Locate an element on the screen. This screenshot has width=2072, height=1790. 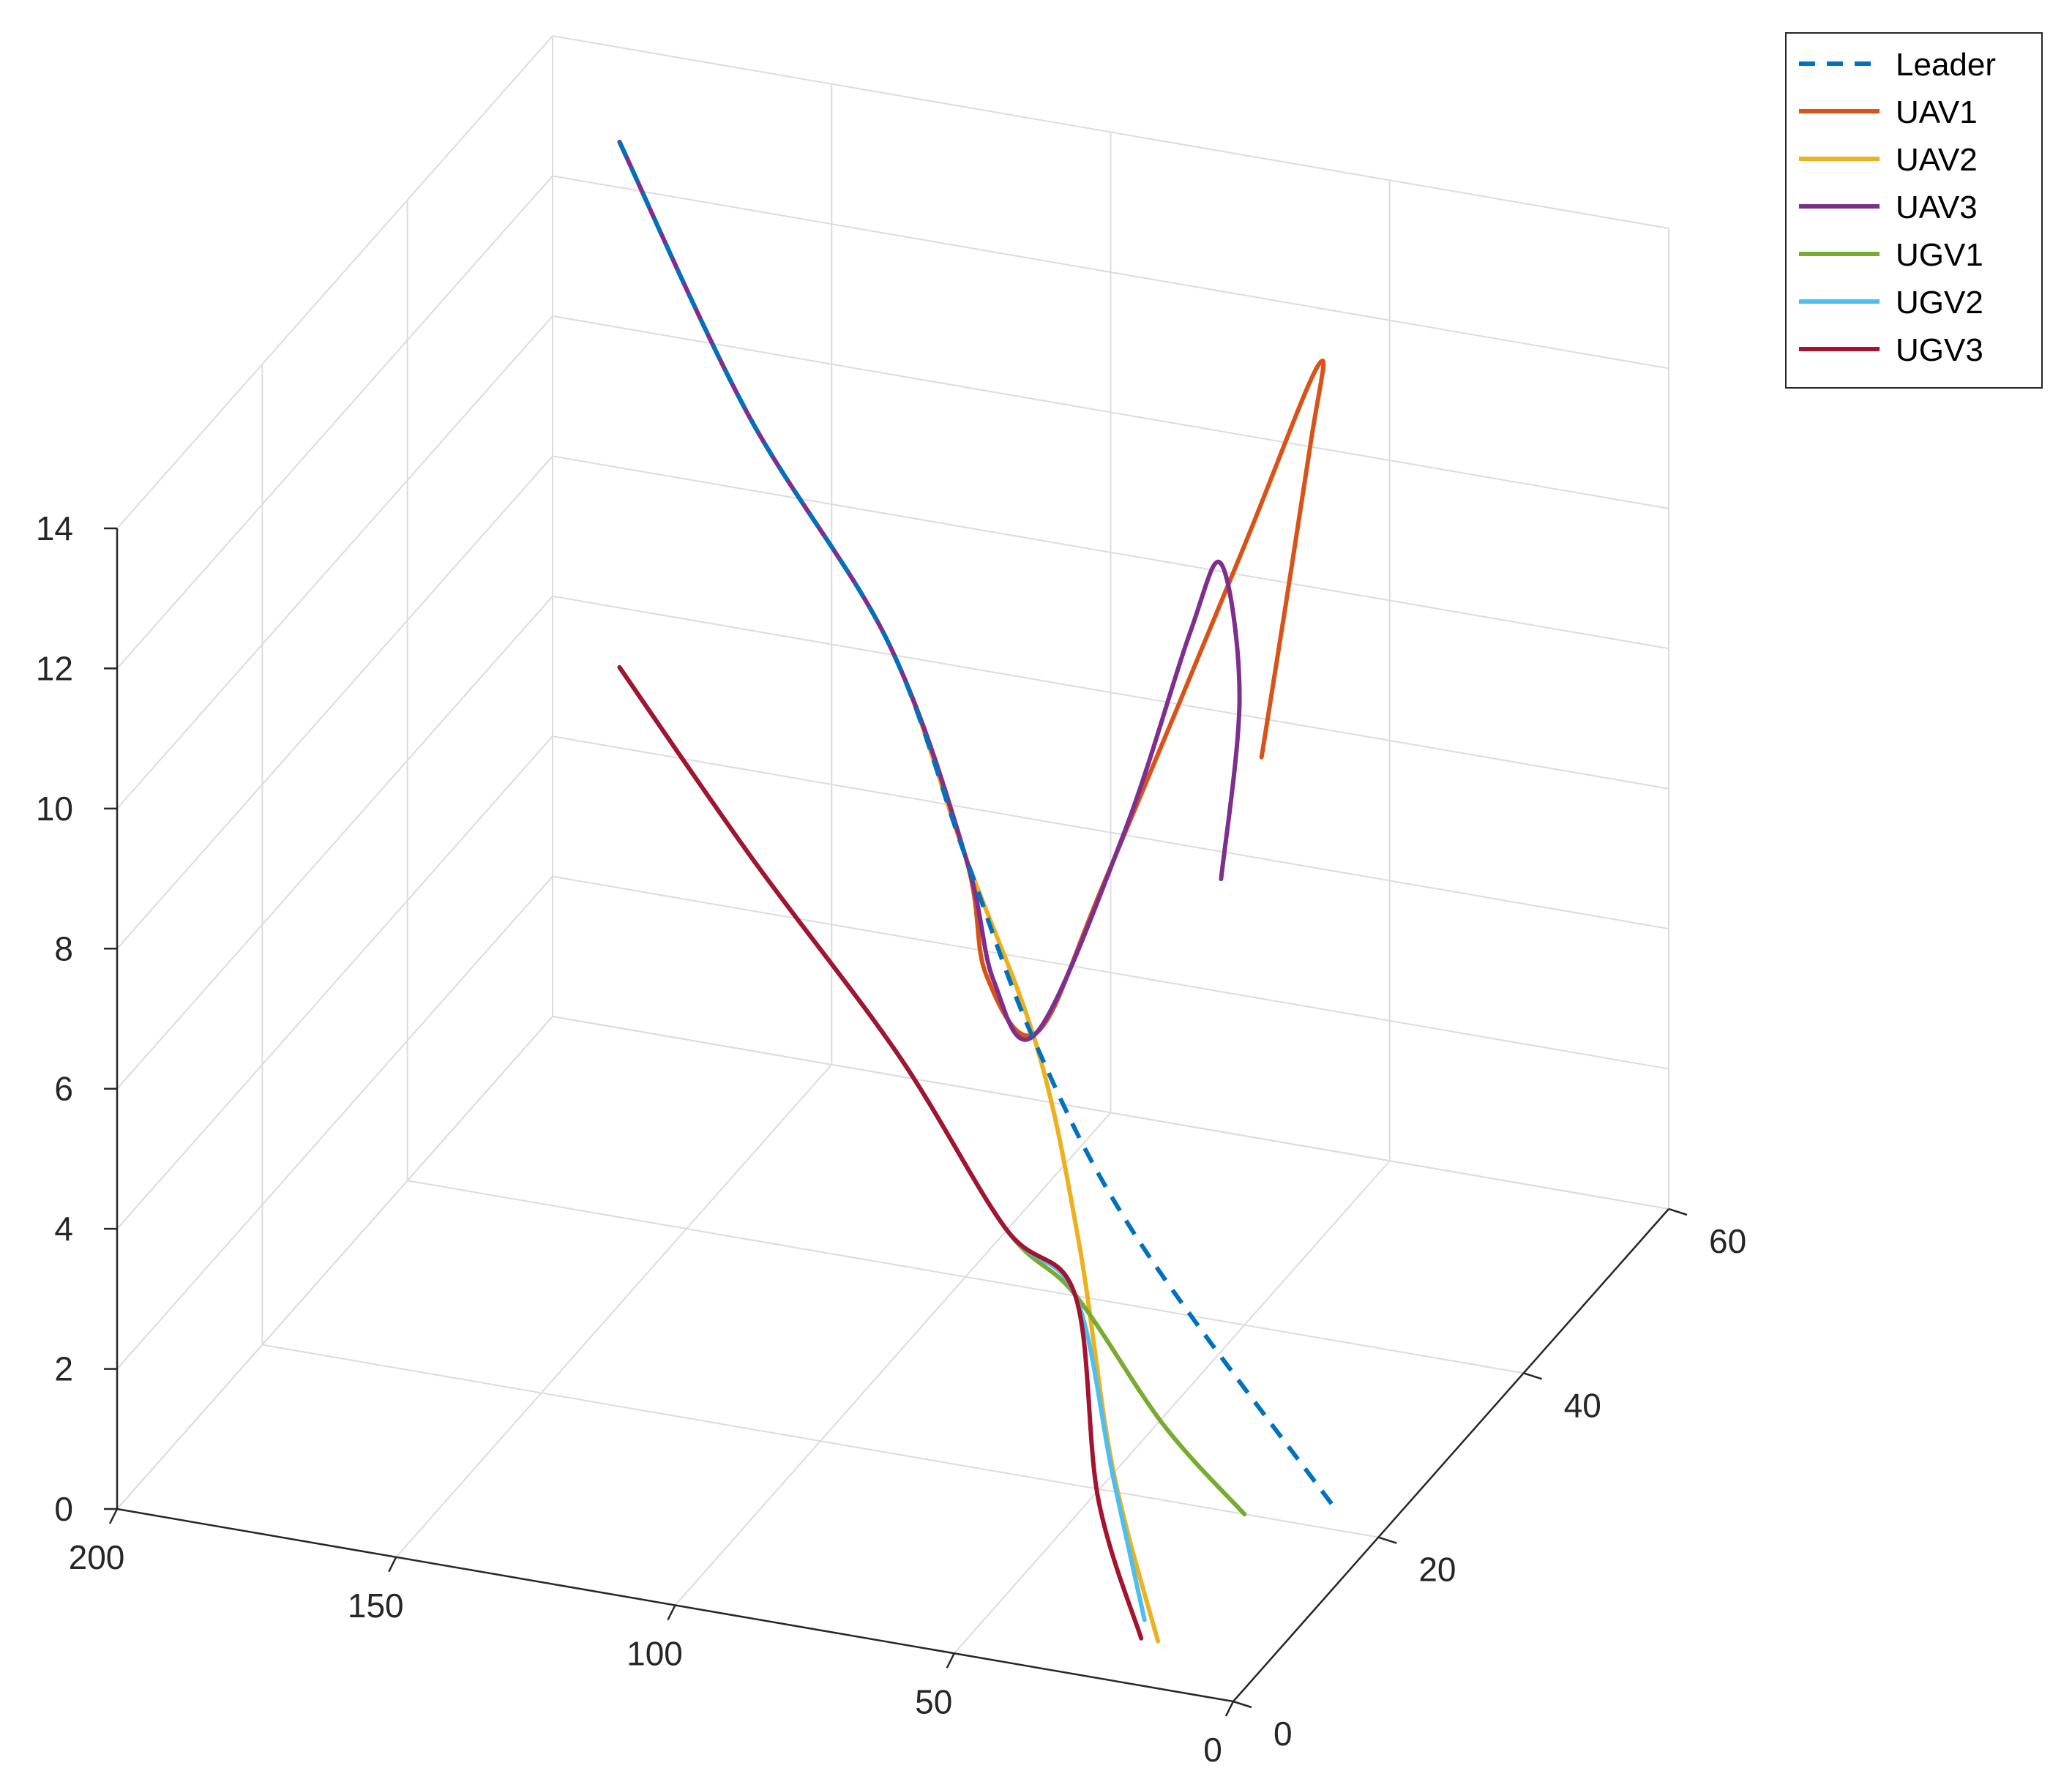
series-line-ugv3 is located at coordinates (881, 1152).